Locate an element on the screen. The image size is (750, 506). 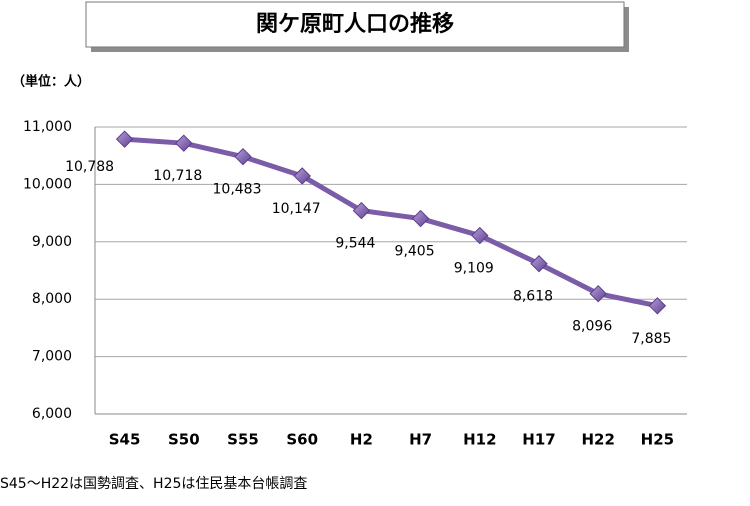
data-label: 8,618 is located at coordinates (533, 297).